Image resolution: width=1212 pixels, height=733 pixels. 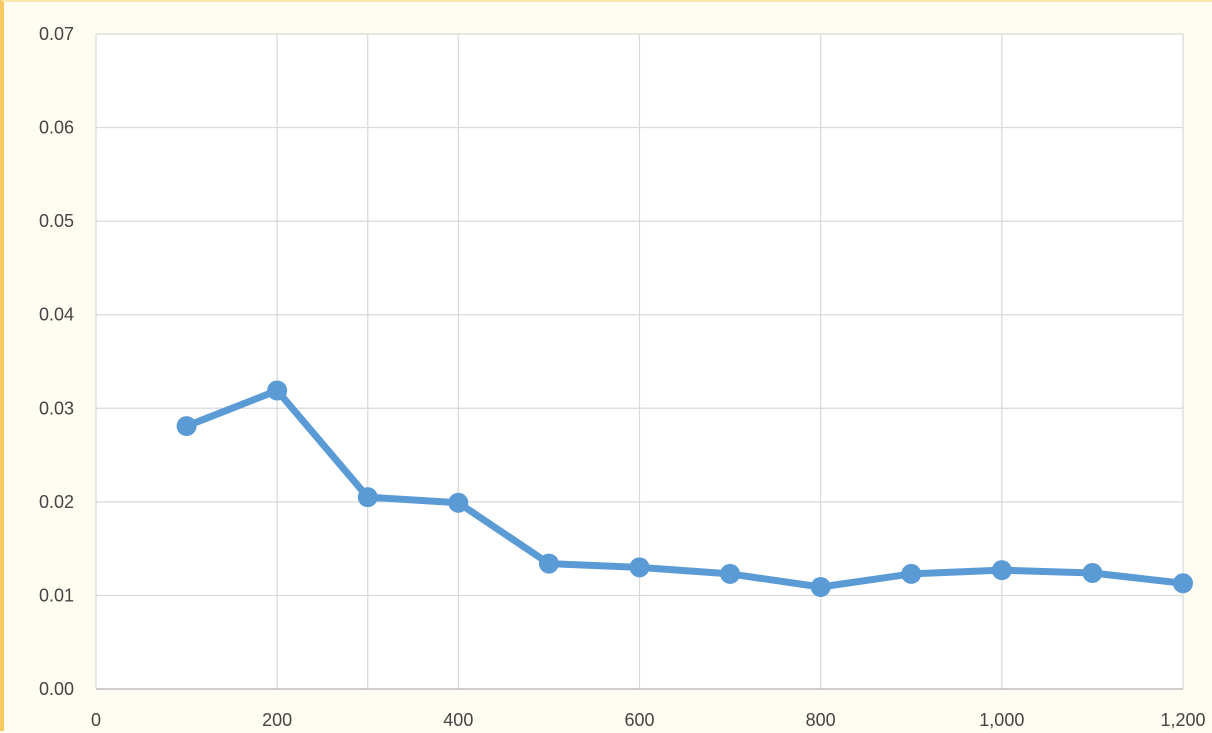 What do you see at coordinates (639, 720) in the screenshot?
I see `x-tick-label: 600` at bounding box center [639, 720].